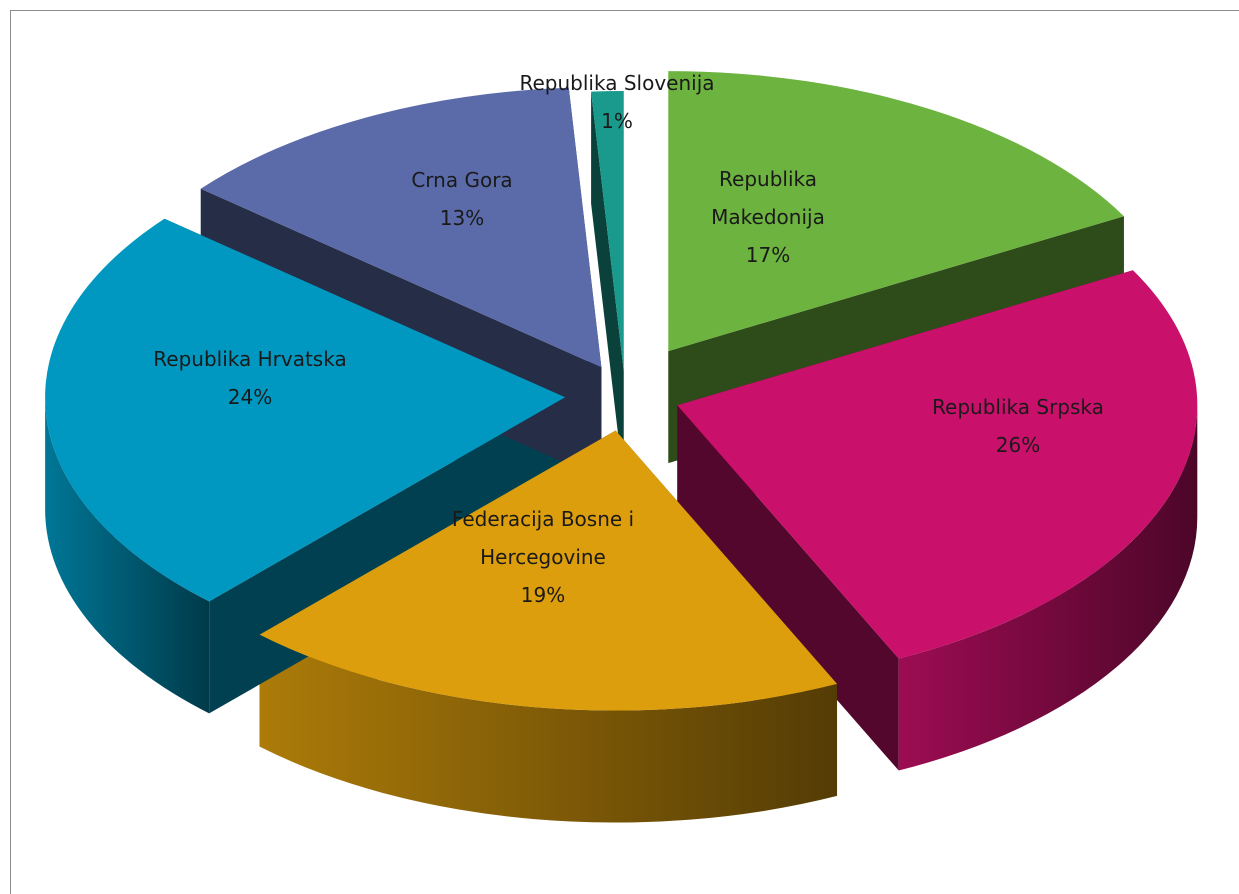 This screenshot has height=894, width=1239. What do you see at coordinates (1018, 445) in the screenshot?
I see `slice-percent: 26%` at bounding box center [1018, 445].